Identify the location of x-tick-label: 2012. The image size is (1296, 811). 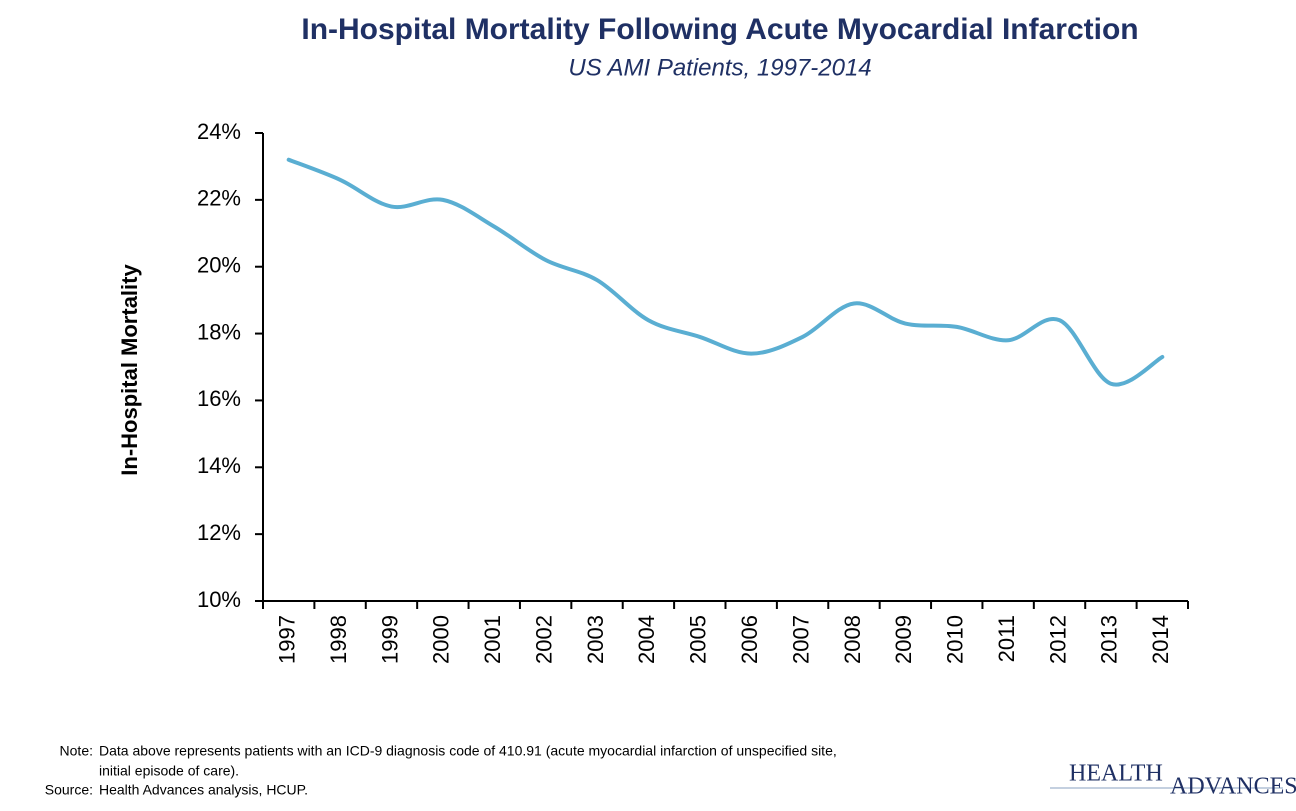
(1057, 639).